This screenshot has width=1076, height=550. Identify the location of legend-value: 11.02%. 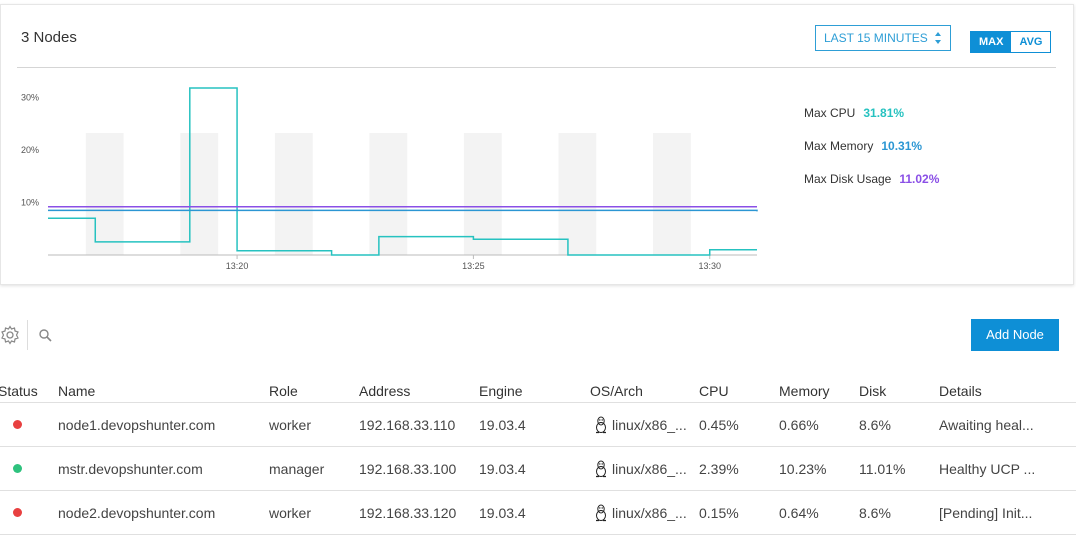
(919, 179).